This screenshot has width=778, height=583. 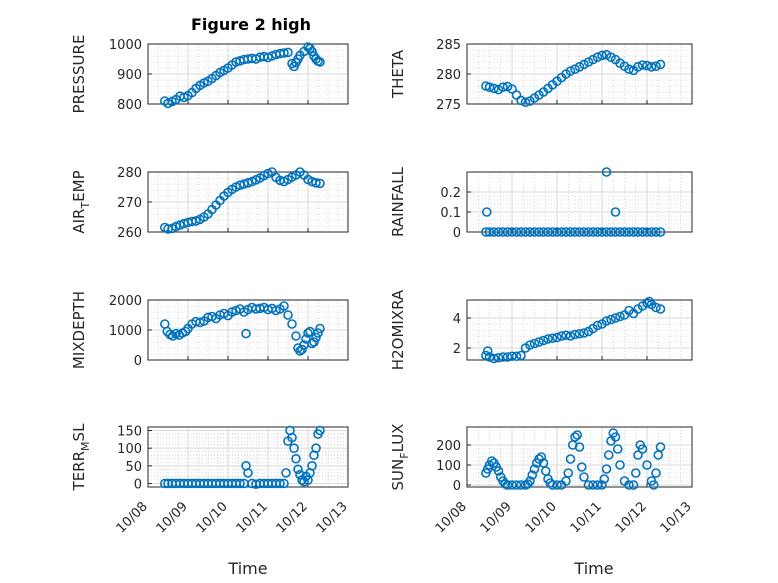 I want to click on ylabel: THETA, so click(x=398, y=74).